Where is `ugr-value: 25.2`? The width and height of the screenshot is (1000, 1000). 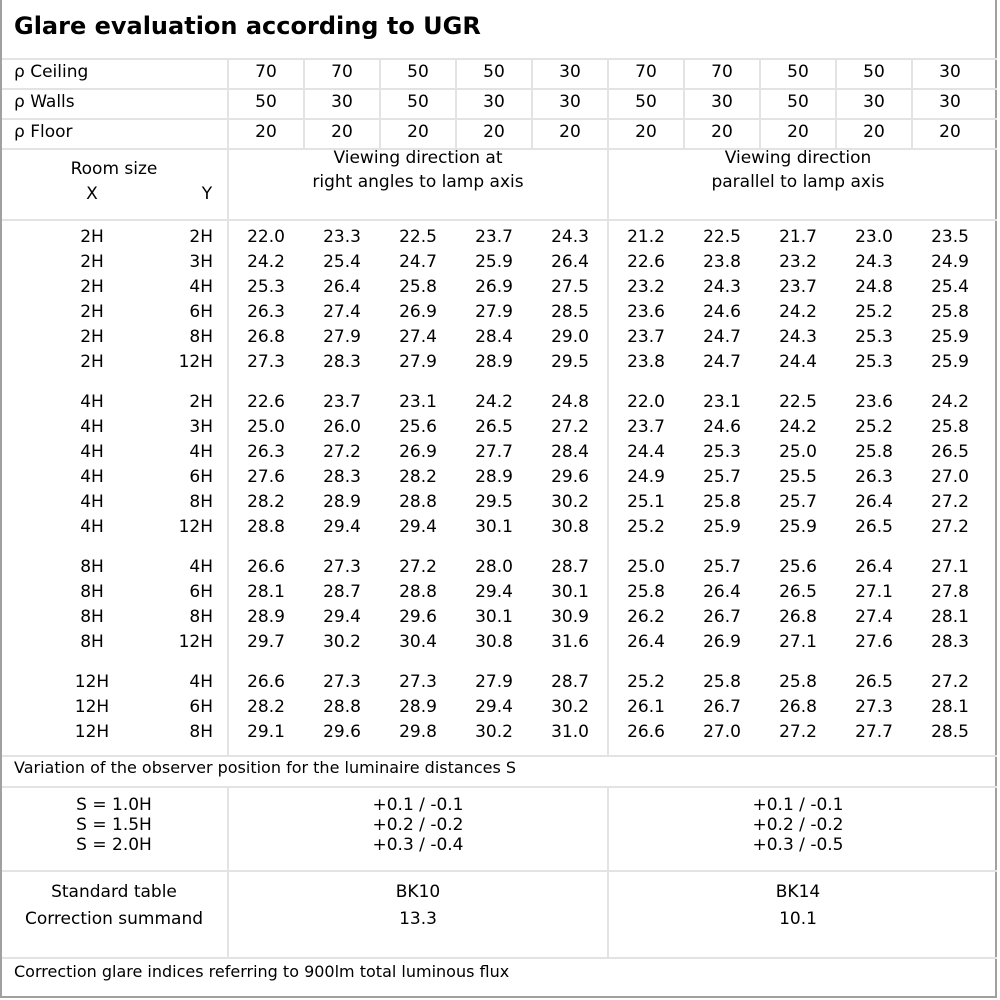 ugr-value: 25.2 is located at coordinates (646, 682).